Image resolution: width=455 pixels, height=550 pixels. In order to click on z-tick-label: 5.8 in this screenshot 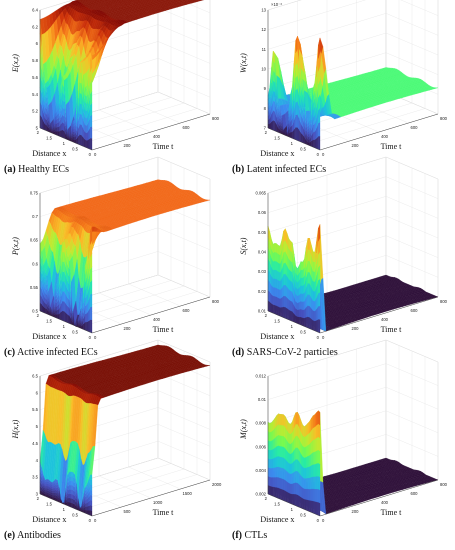, I will do `click(35, 60)`.